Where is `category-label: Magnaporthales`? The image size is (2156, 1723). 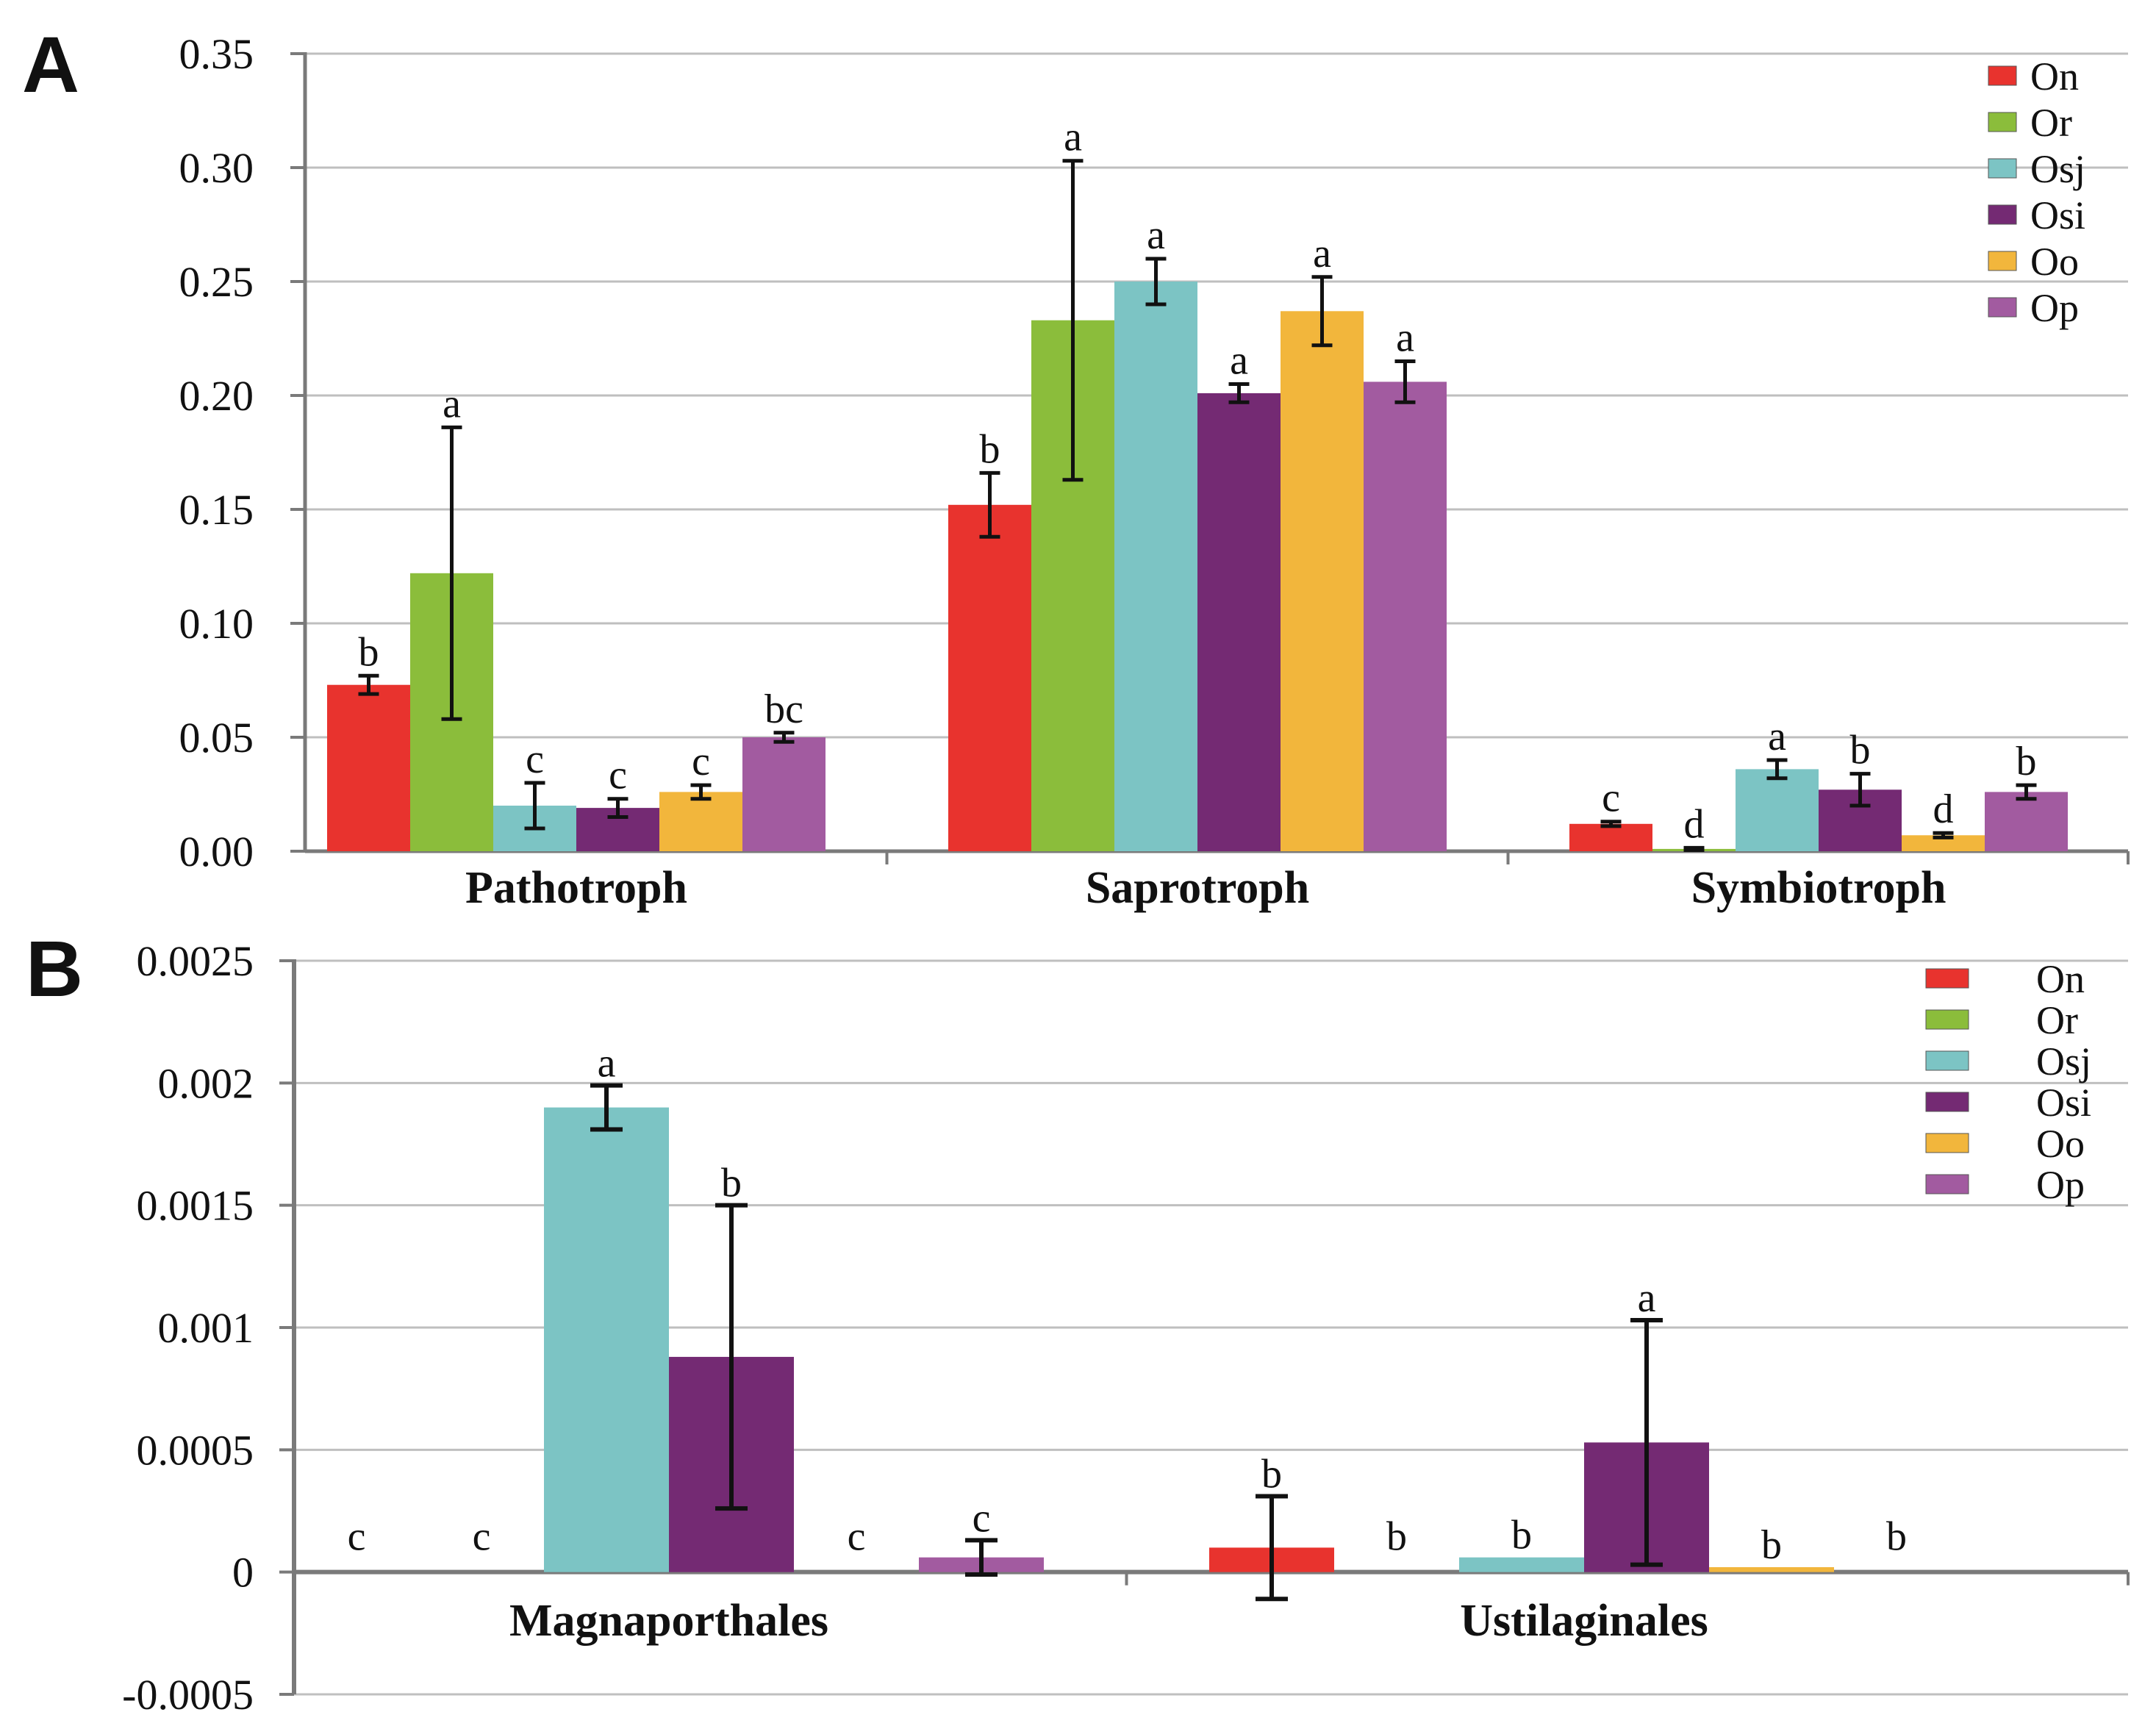
category-label: Magnaporthales is located at coordinates (669, 1621).